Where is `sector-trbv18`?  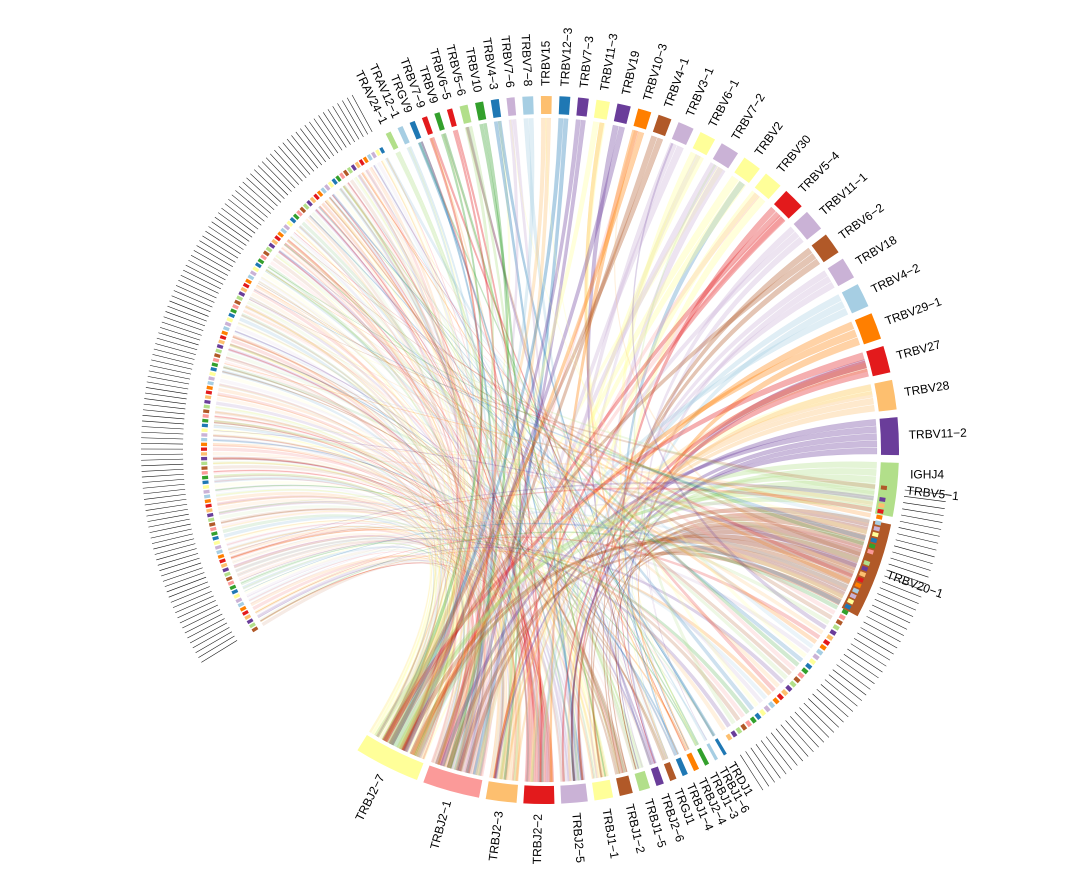
sector-trbv18 is located at coordinates (841, 272).